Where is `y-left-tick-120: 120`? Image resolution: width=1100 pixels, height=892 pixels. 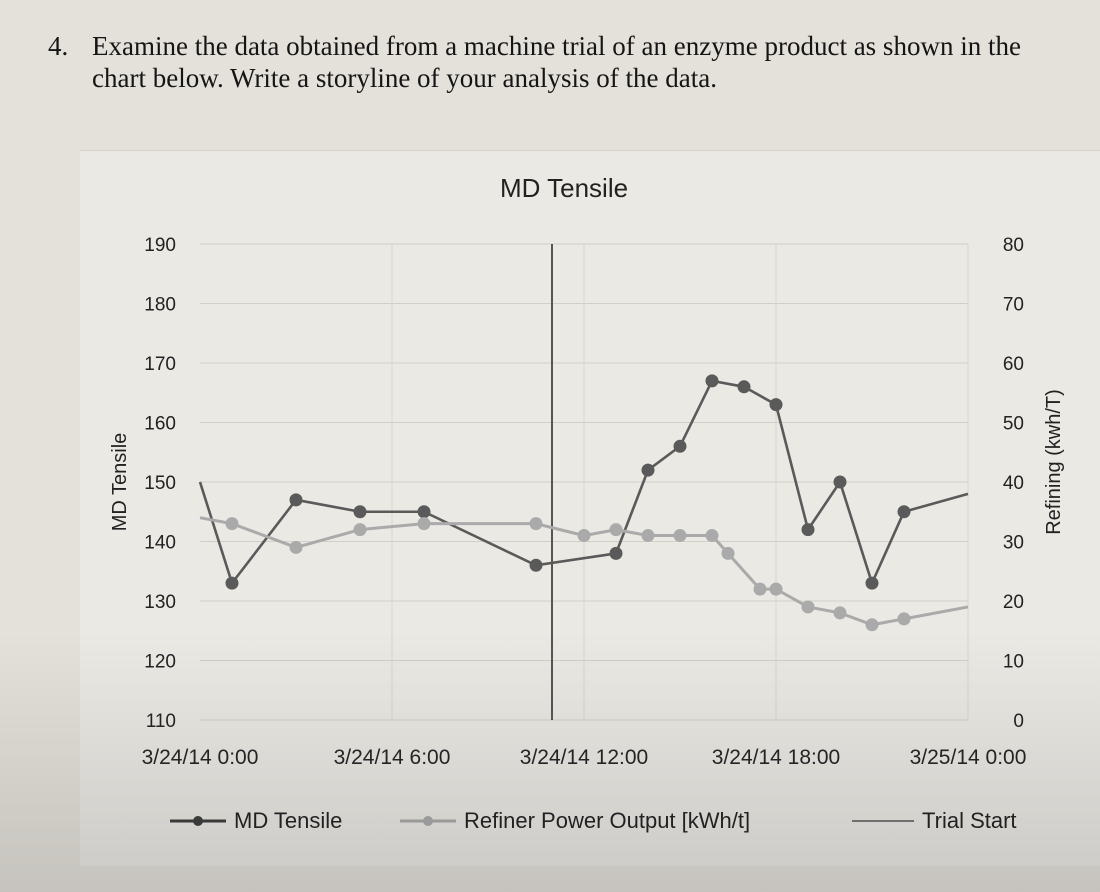 y-left-tick-120: 120 is located at coordinates (160, 662).